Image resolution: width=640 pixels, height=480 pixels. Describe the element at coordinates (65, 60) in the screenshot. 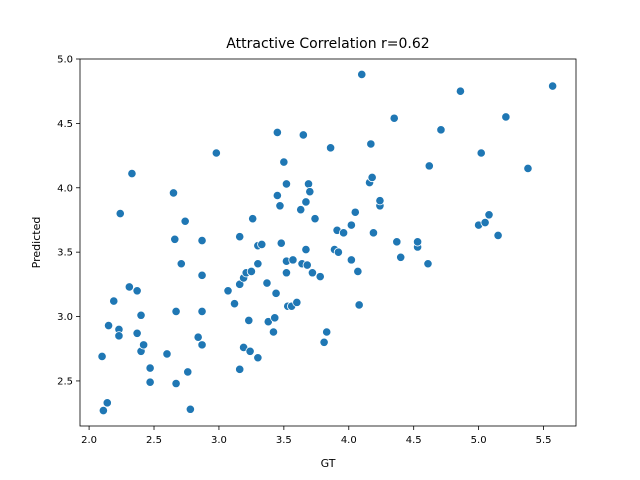

I see `y-tick-label: 5.0` at that location.